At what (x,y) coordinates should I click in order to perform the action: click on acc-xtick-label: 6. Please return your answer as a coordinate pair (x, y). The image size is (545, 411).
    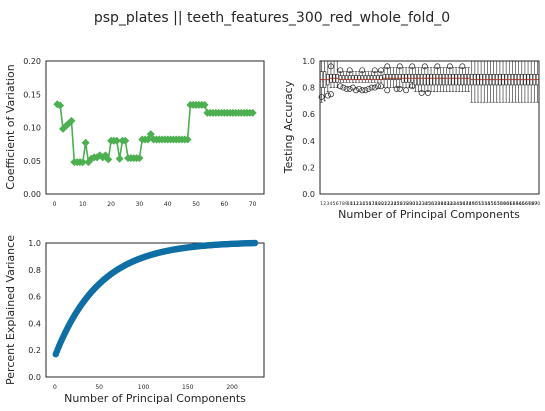
    Looking at the image, I should click on (337, 204).